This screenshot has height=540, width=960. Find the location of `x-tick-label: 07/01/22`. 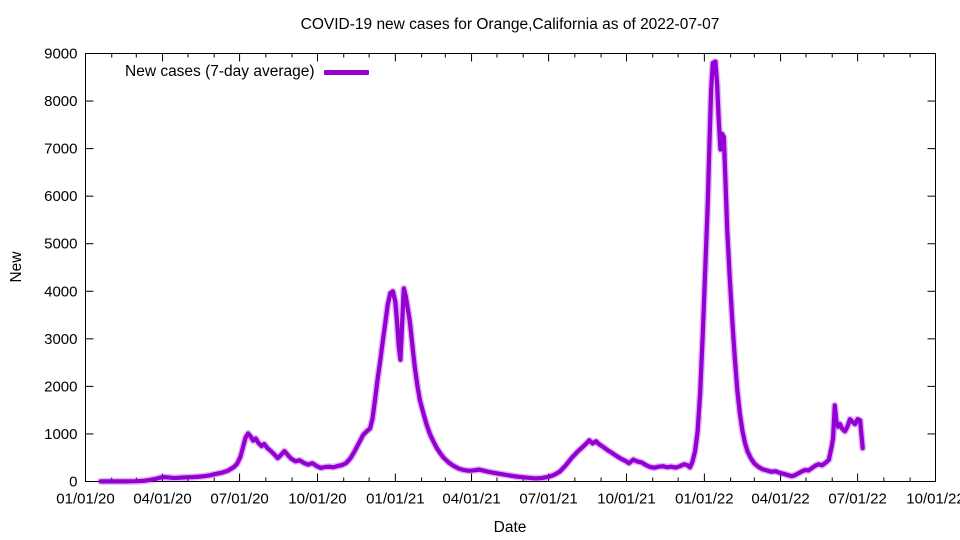

x-tick-label: 07/01/22 is located at coordinates (857, 499).